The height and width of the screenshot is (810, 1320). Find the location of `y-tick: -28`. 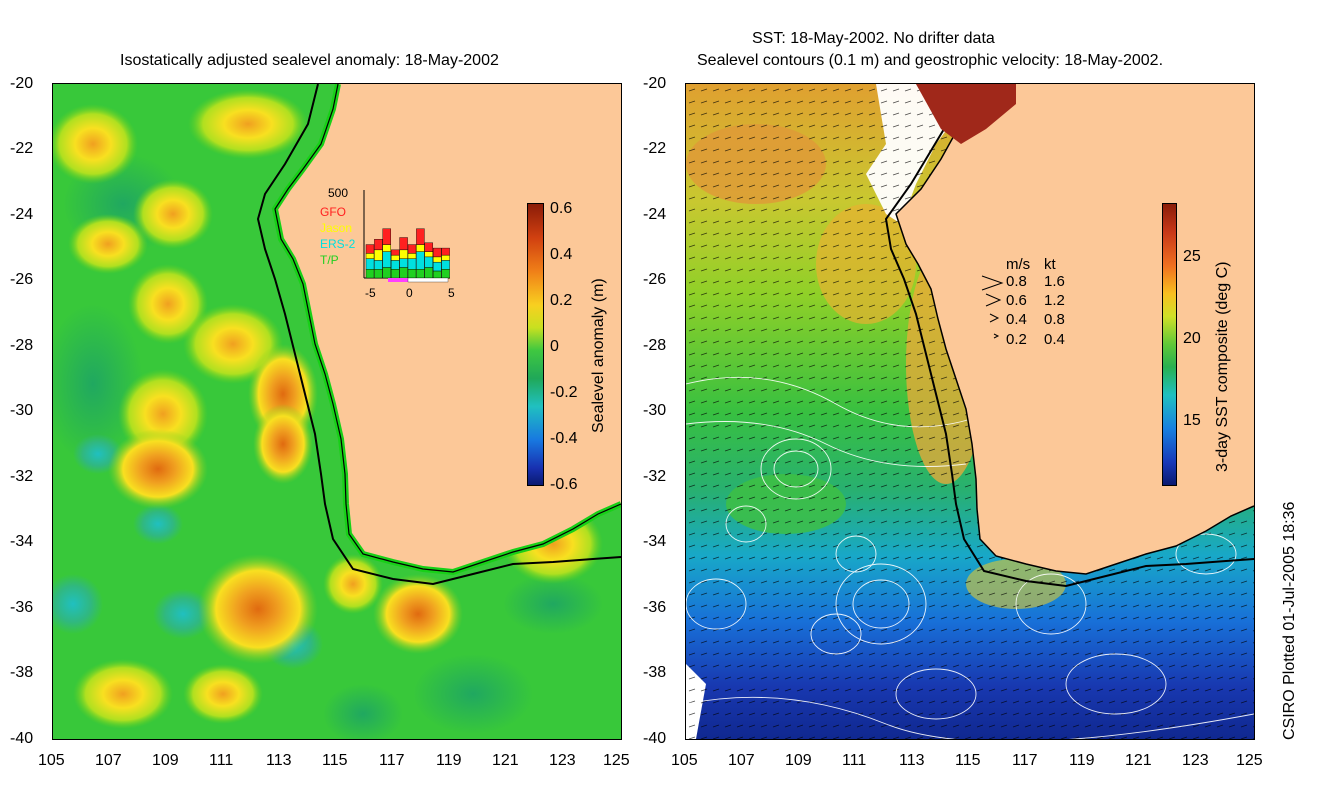

y-tick: -28 is located at coordinates (655, 345).